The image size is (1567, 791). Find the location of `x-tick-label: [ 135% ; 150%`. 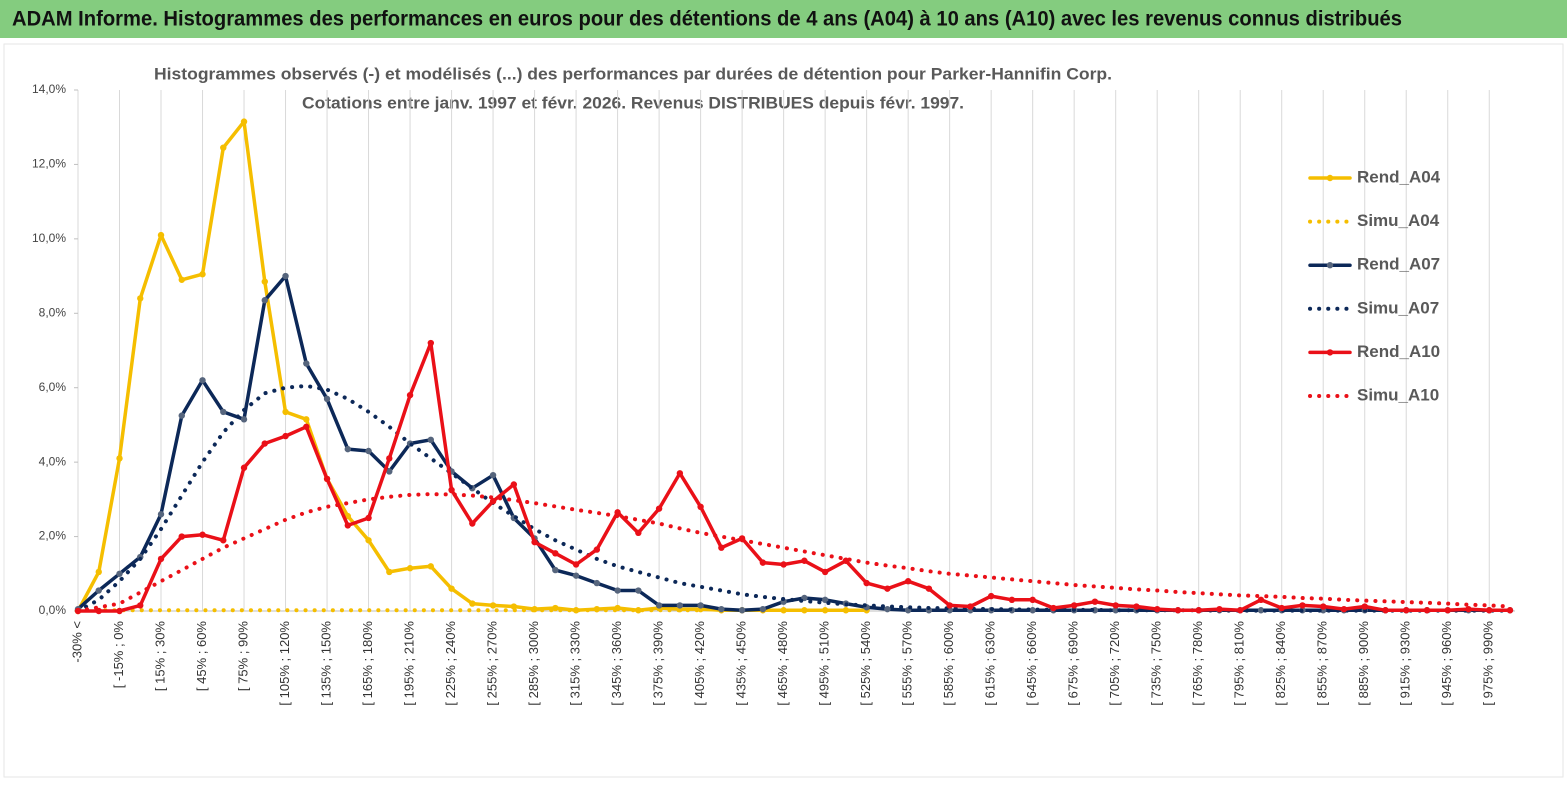

x-tick-label: [ 135% ; 150% is located at coordinates (325, 663).